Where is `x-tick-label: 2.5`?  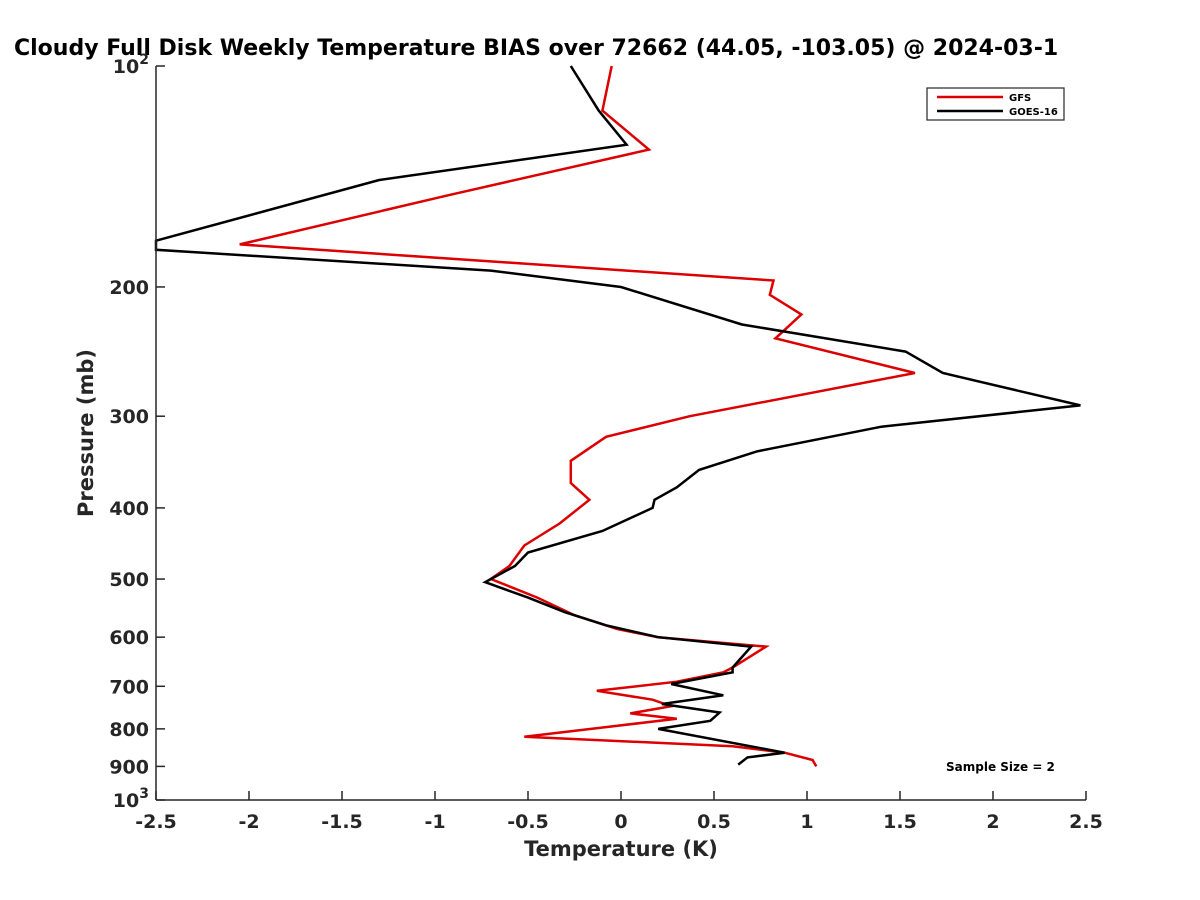
x-tick-label: 2.5 is located at coordinates (1086, 822).